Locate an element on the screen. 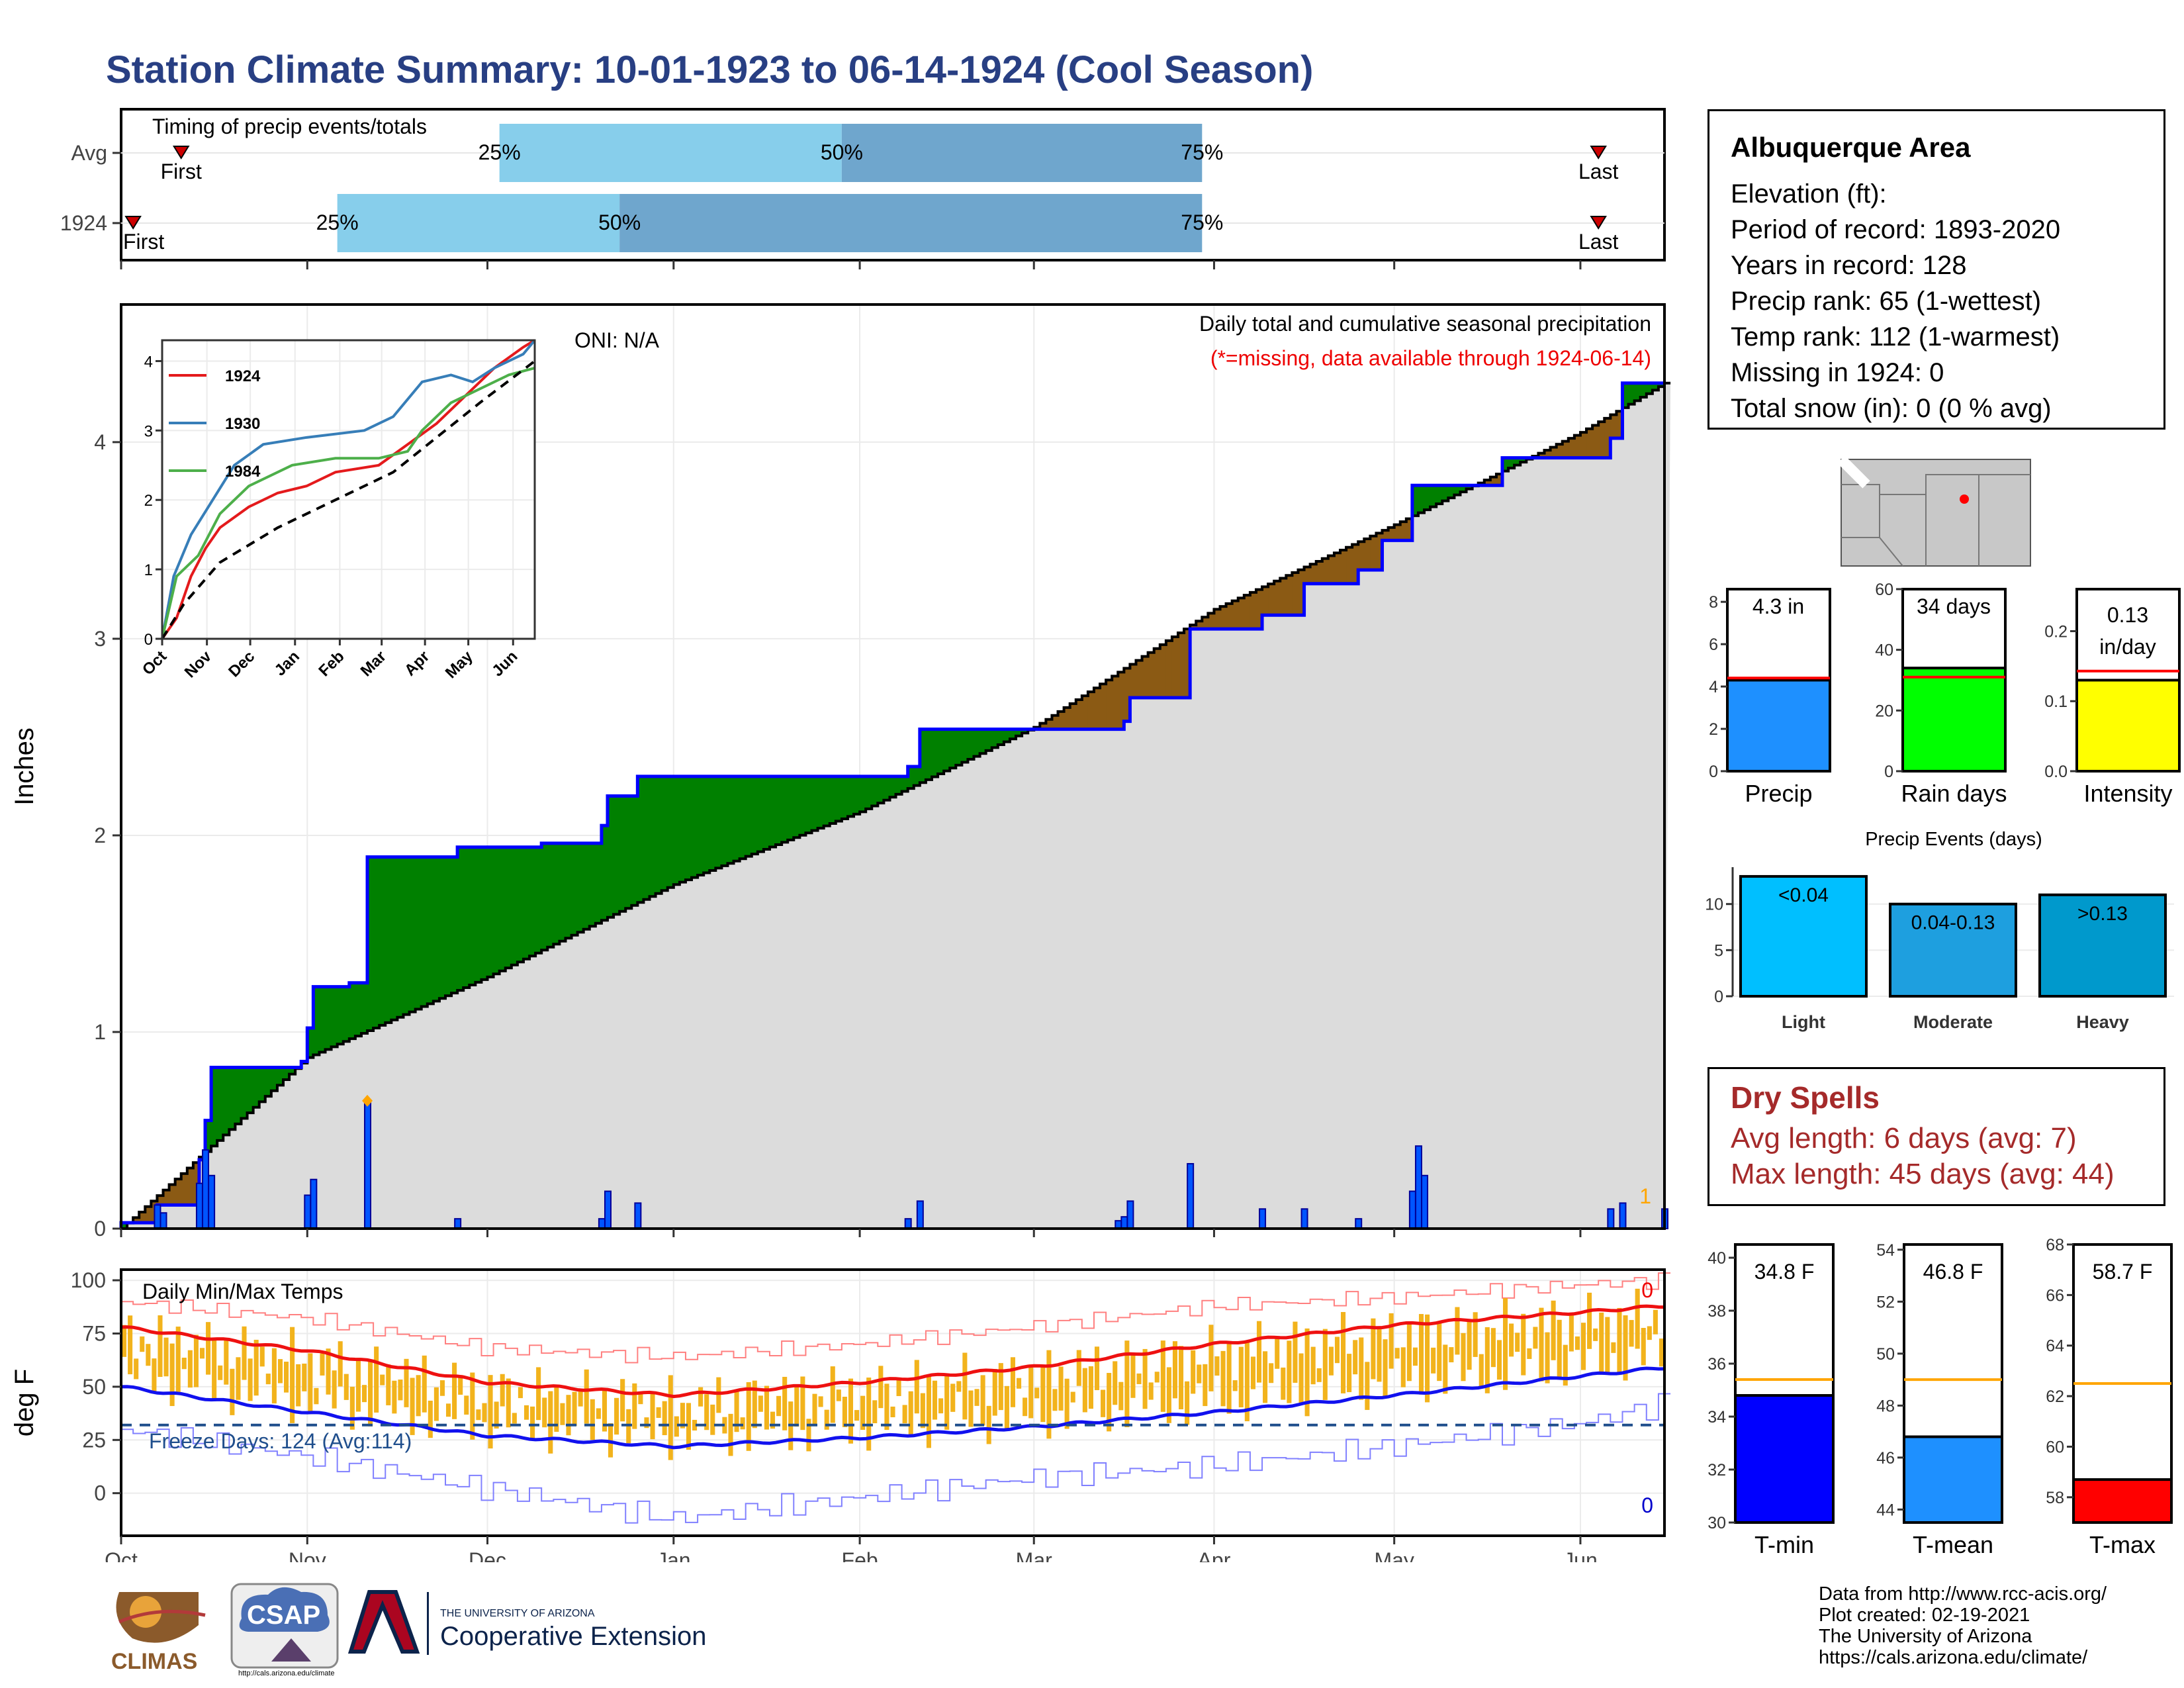 This screenshot has height=1688, width=2184. credit-date: Plot created: 02-19-2021 is located at coordinates (1925, 1615).